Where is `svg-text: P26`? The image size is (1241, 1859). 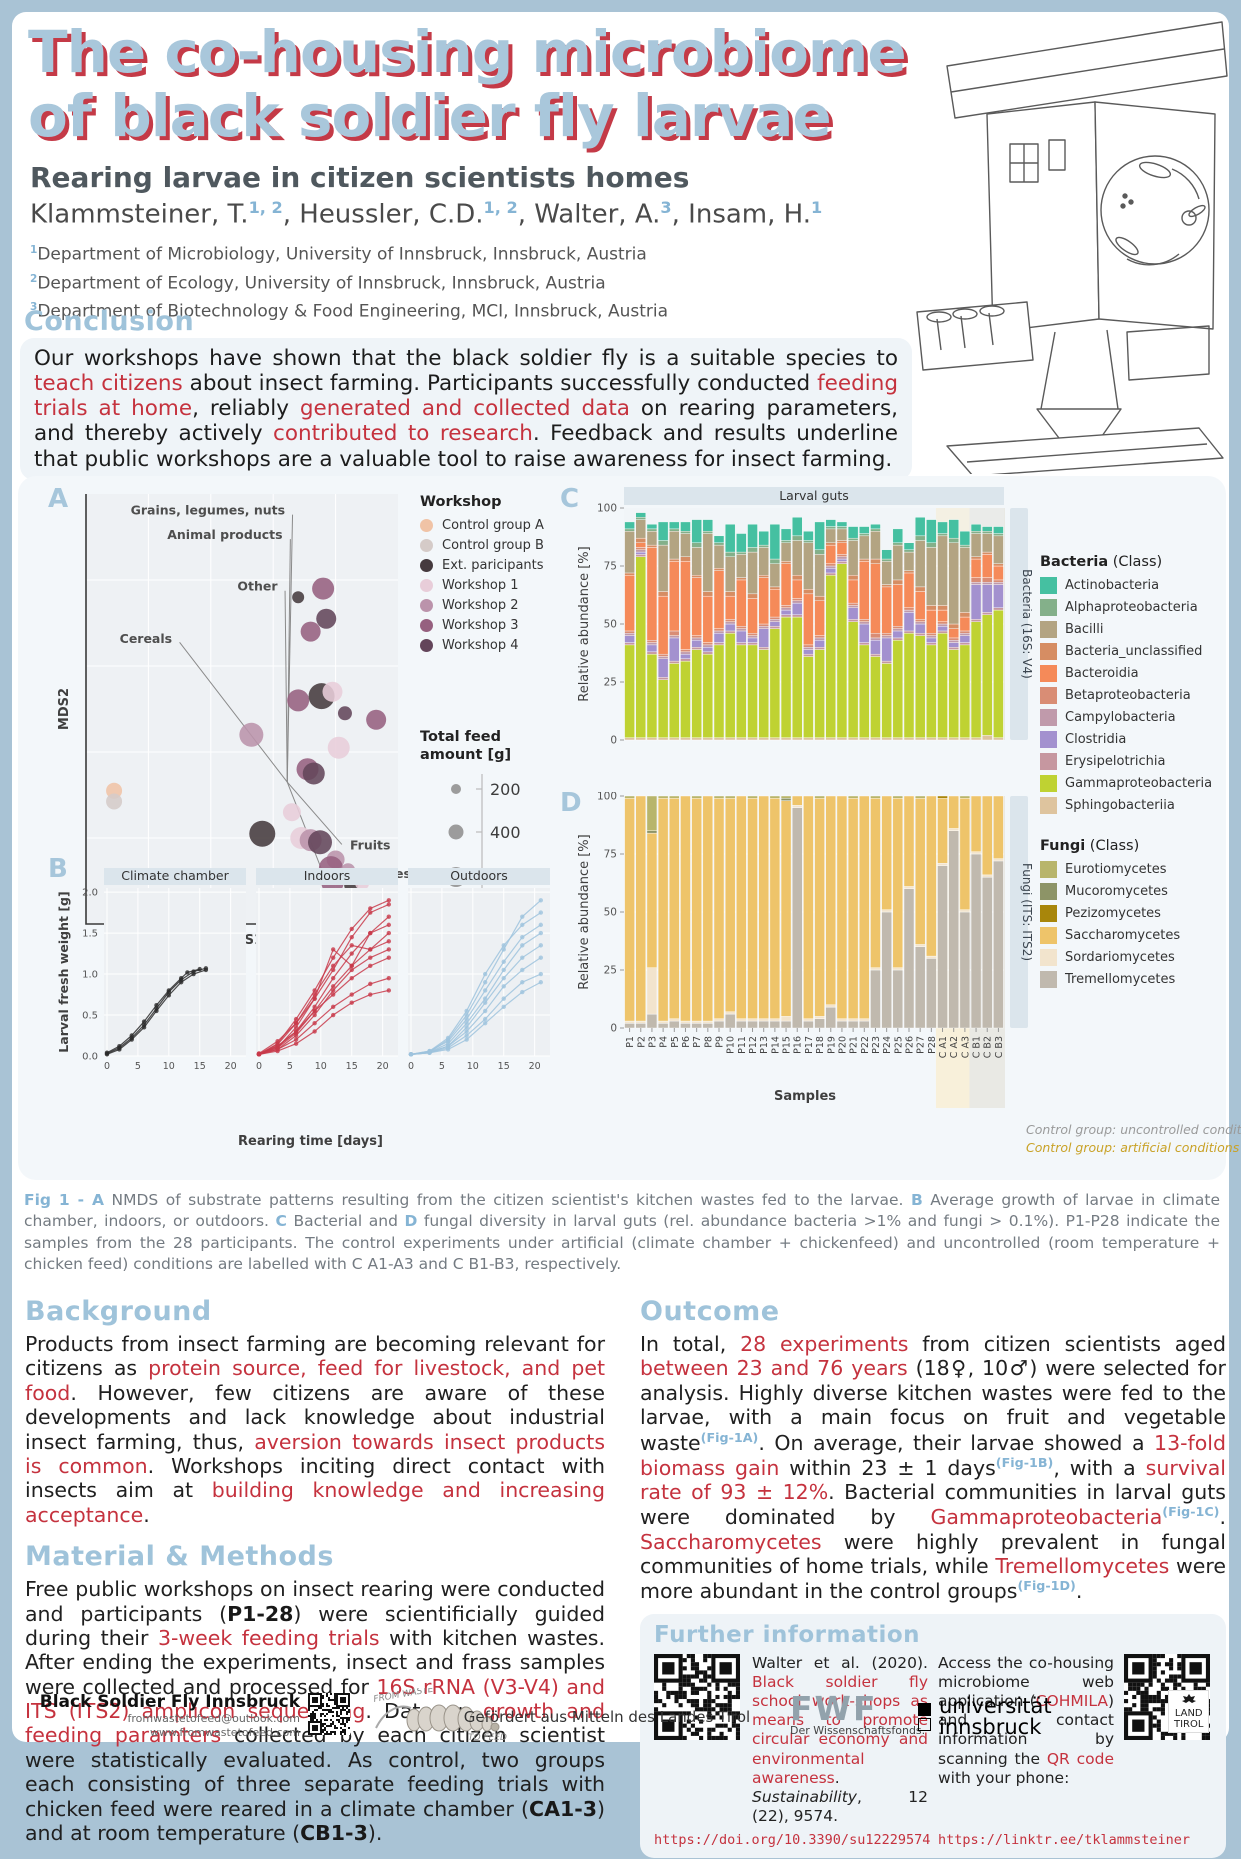 svg-text: P26 is located at coordinates (910, 1045).